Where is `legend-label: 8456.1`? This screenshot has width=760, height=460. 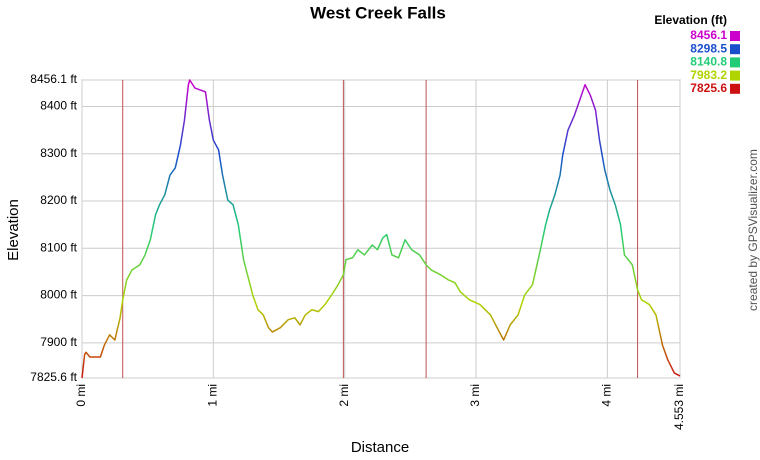
legend-label: 8456.1 is located at coordinates (708, 35).